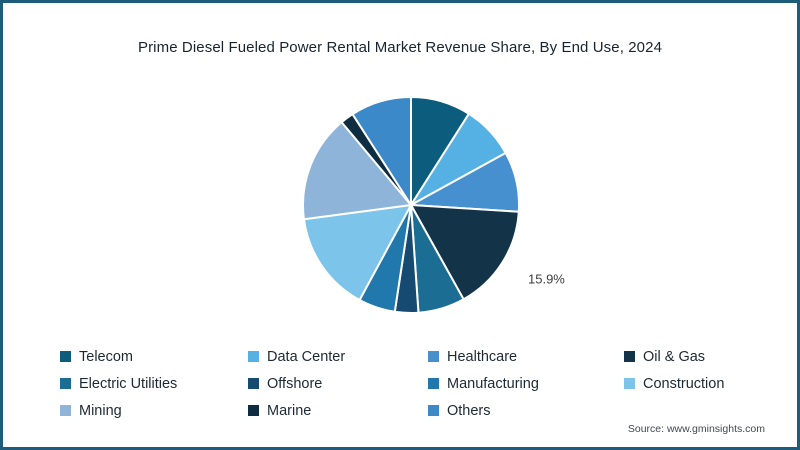 Image resolution: width=800 pixels, height=450 pixels. Describe the element at coordinates (128, 383) in the screenshot. I see `legend-label: Electric Utilities` at that location.